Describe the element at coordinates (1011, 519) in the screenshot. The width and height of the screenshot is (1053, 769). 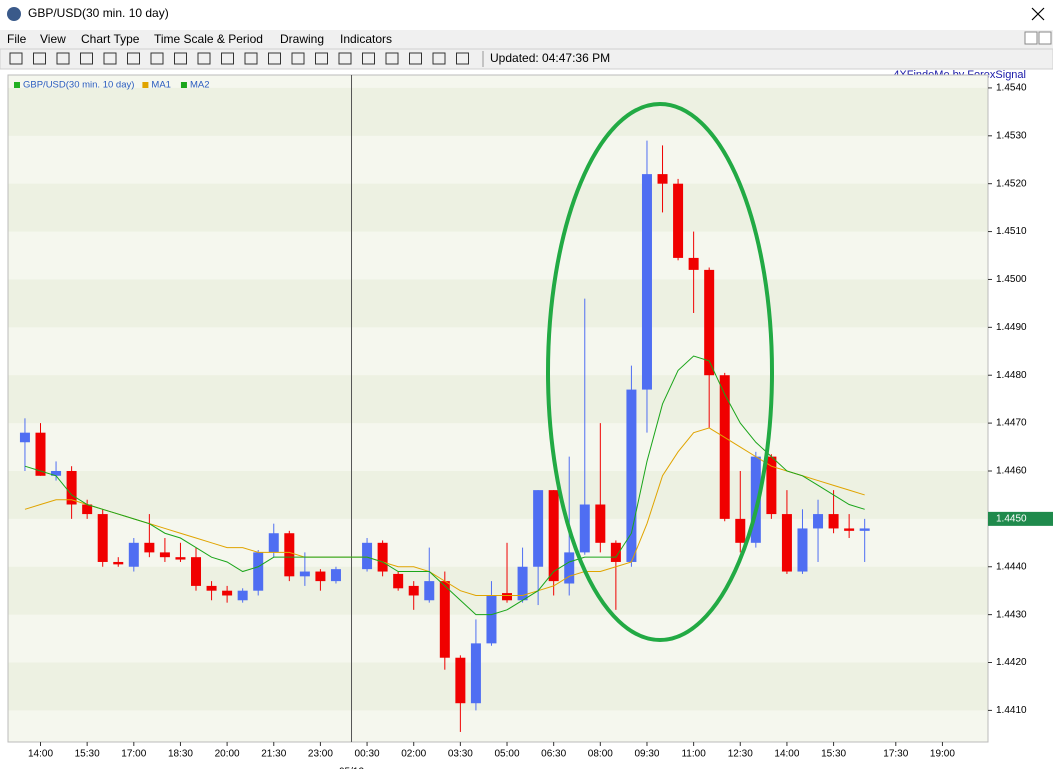
I see `last-price-label: 1.4450` at that location.